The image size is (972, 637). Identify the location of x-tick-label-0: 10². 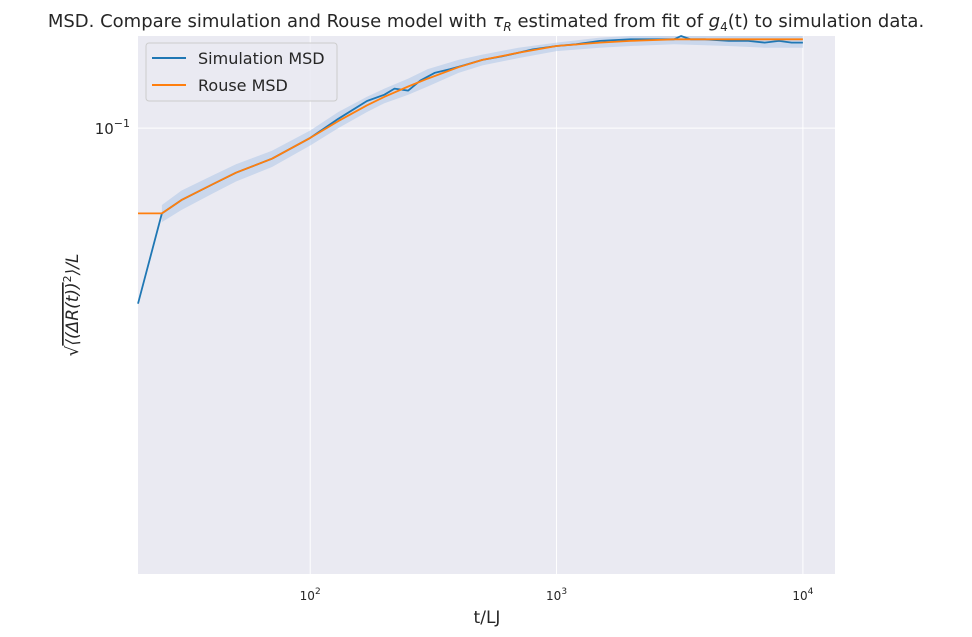
(310, 595).